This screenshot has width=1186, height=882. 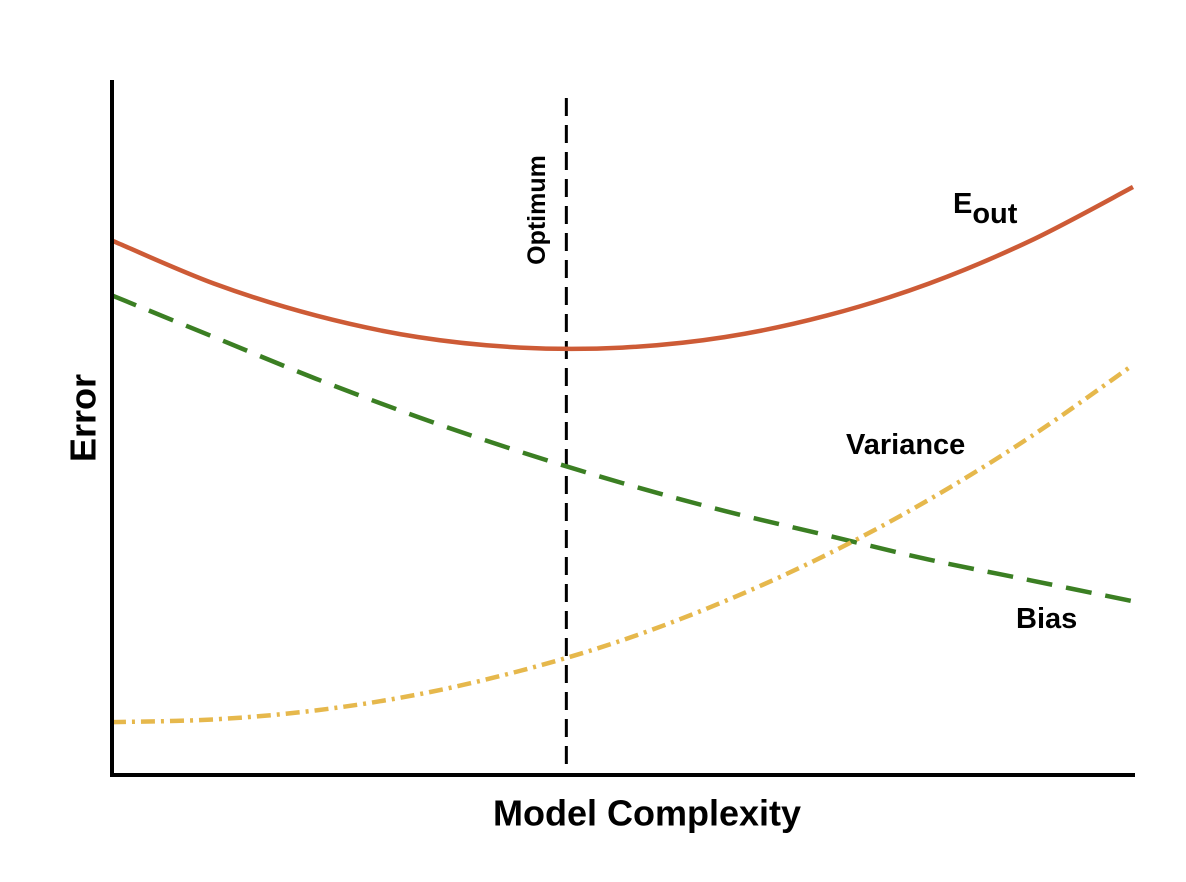 I want to click on series-label: Bias, so click(x=1046, y=619).